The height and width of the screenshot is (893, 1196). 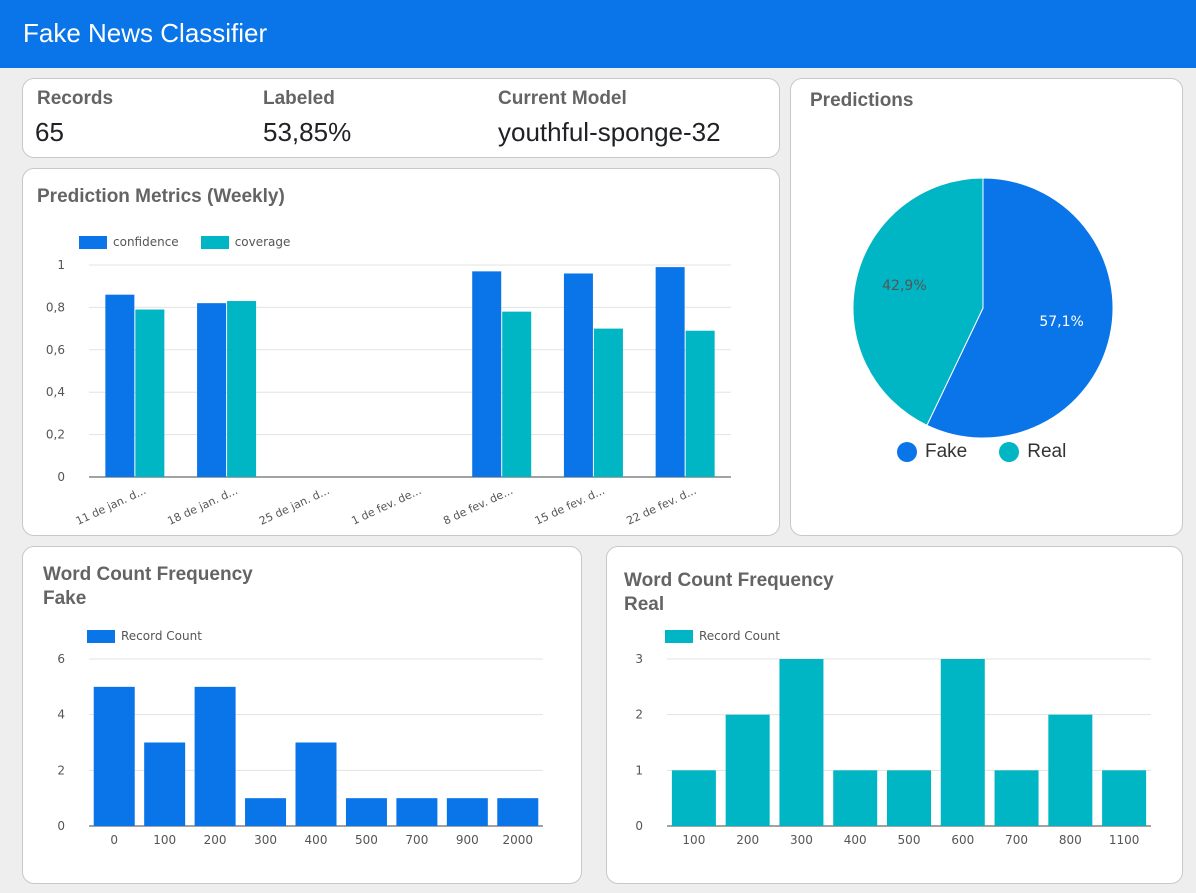 I want to click on legend-label-record-count-real: Record Count, so click(x=739, y=636).